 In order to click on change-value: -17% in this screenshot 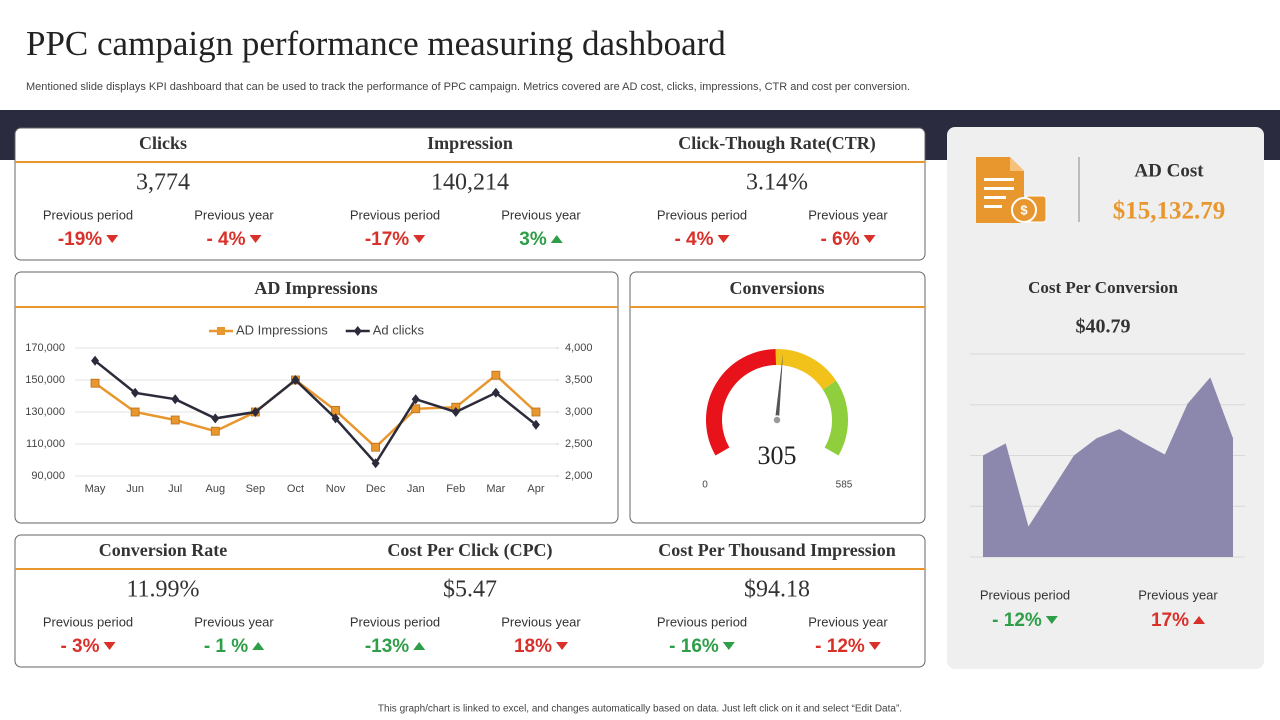, I will do `click(387, 239)`.